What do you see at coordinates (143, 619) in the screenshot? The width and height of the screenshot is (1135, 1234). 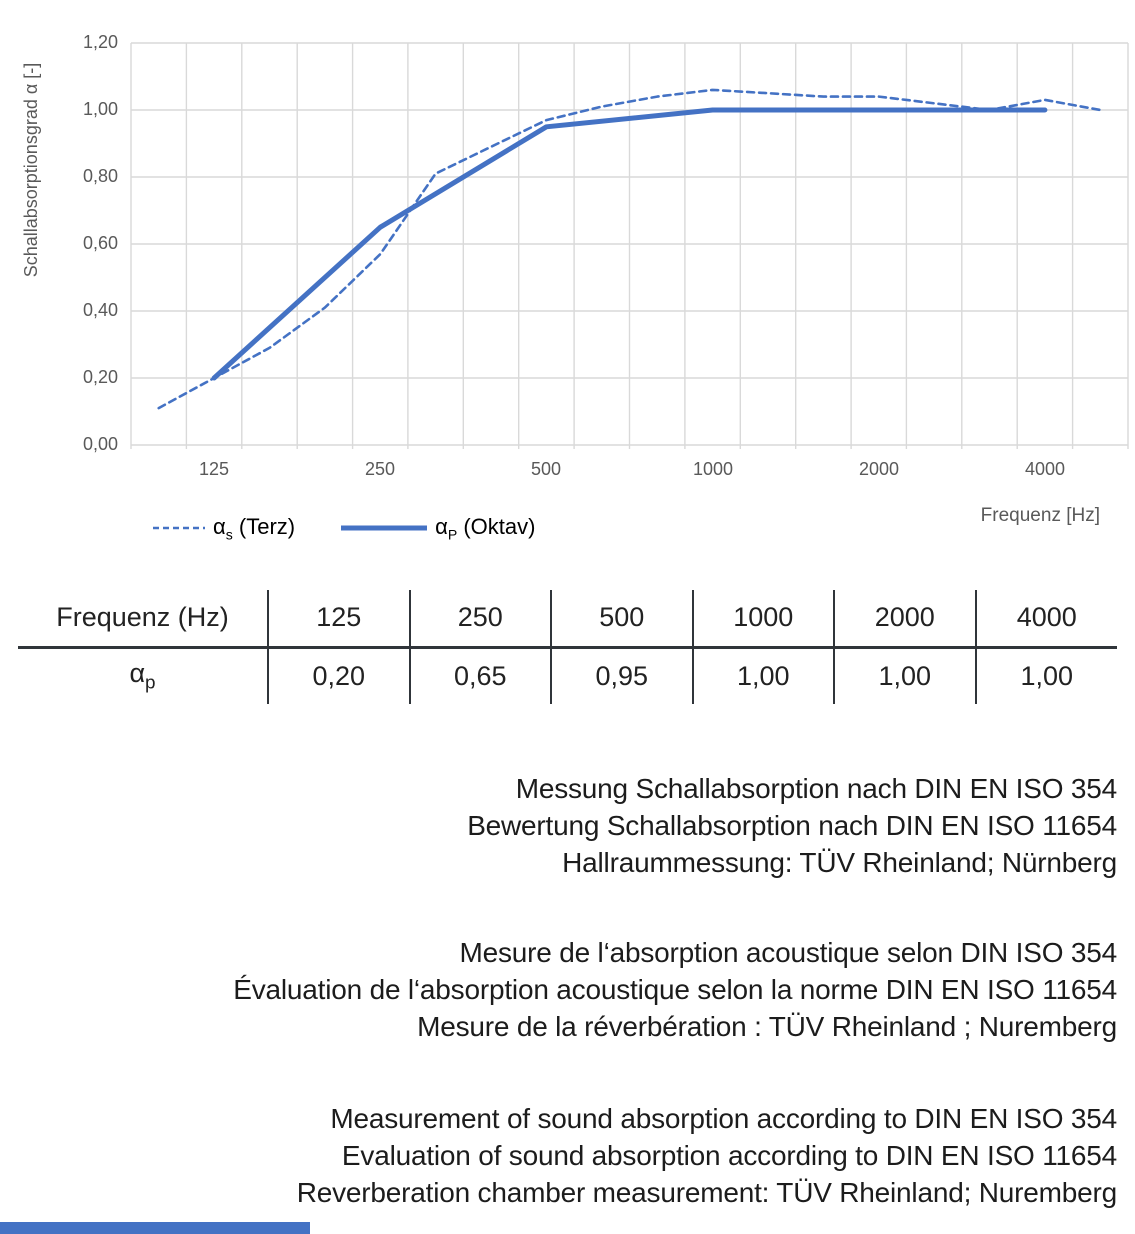 I see `table-header-frequency: Frequenz (Hz)` at bounding box center [143, 619].